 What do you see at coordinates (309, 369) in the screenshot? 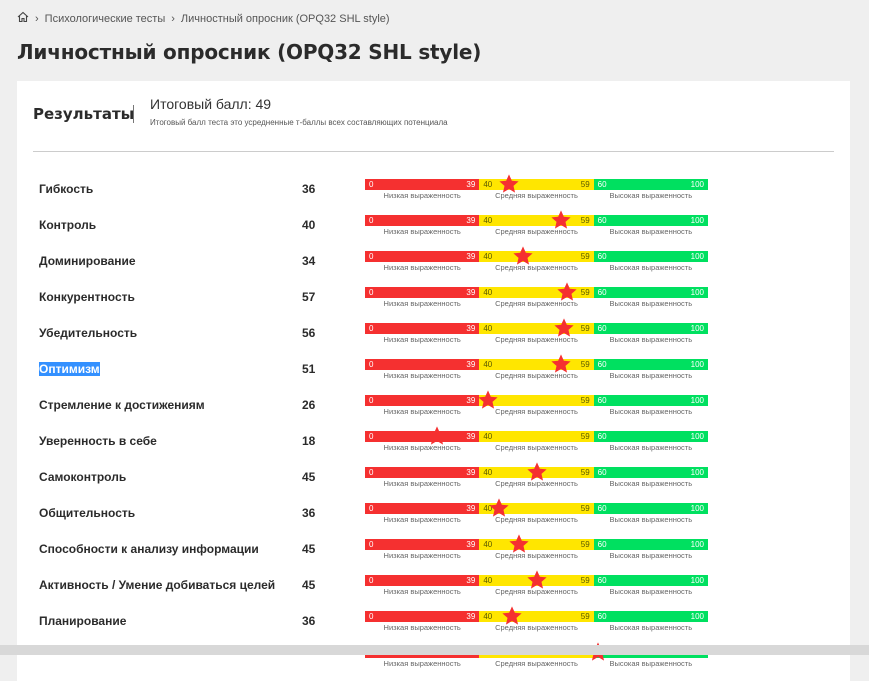
I see `trait-score: 51` at bounding box center [309, 369].